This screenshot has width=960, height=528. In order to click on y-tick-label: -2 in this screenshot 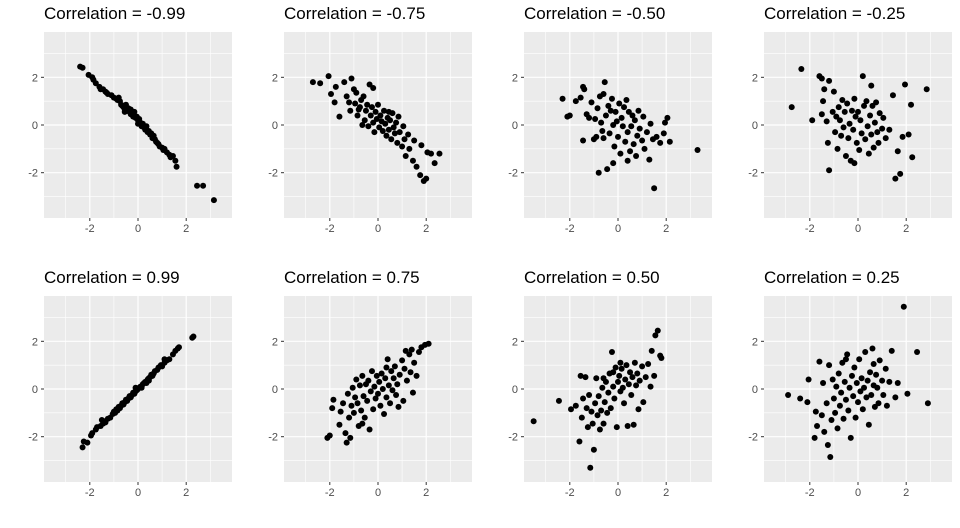, I will do `click(513, 174)`.